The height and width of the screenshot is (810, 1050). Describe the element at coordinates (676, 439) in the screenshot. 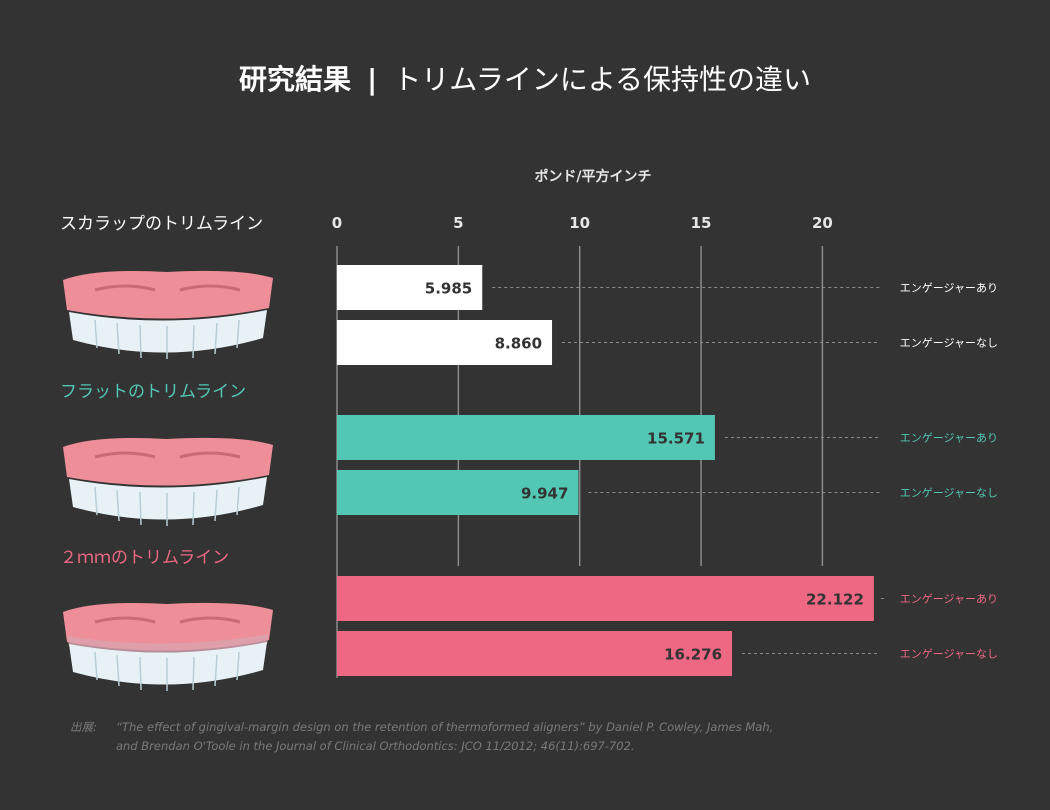

I see `bar-value-label: 15.571` at that location.